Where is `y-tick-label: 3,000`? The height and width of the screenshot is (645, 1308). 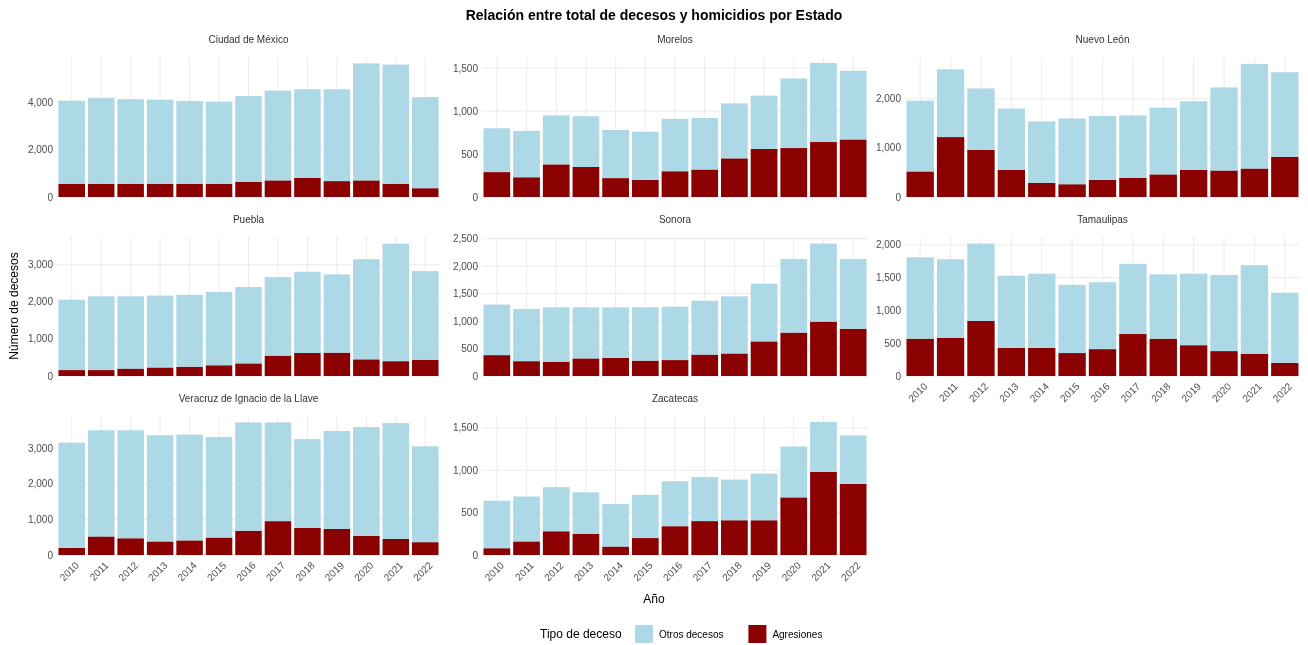
y-tick-label: 3,000 is located at coordinates (40, 265).